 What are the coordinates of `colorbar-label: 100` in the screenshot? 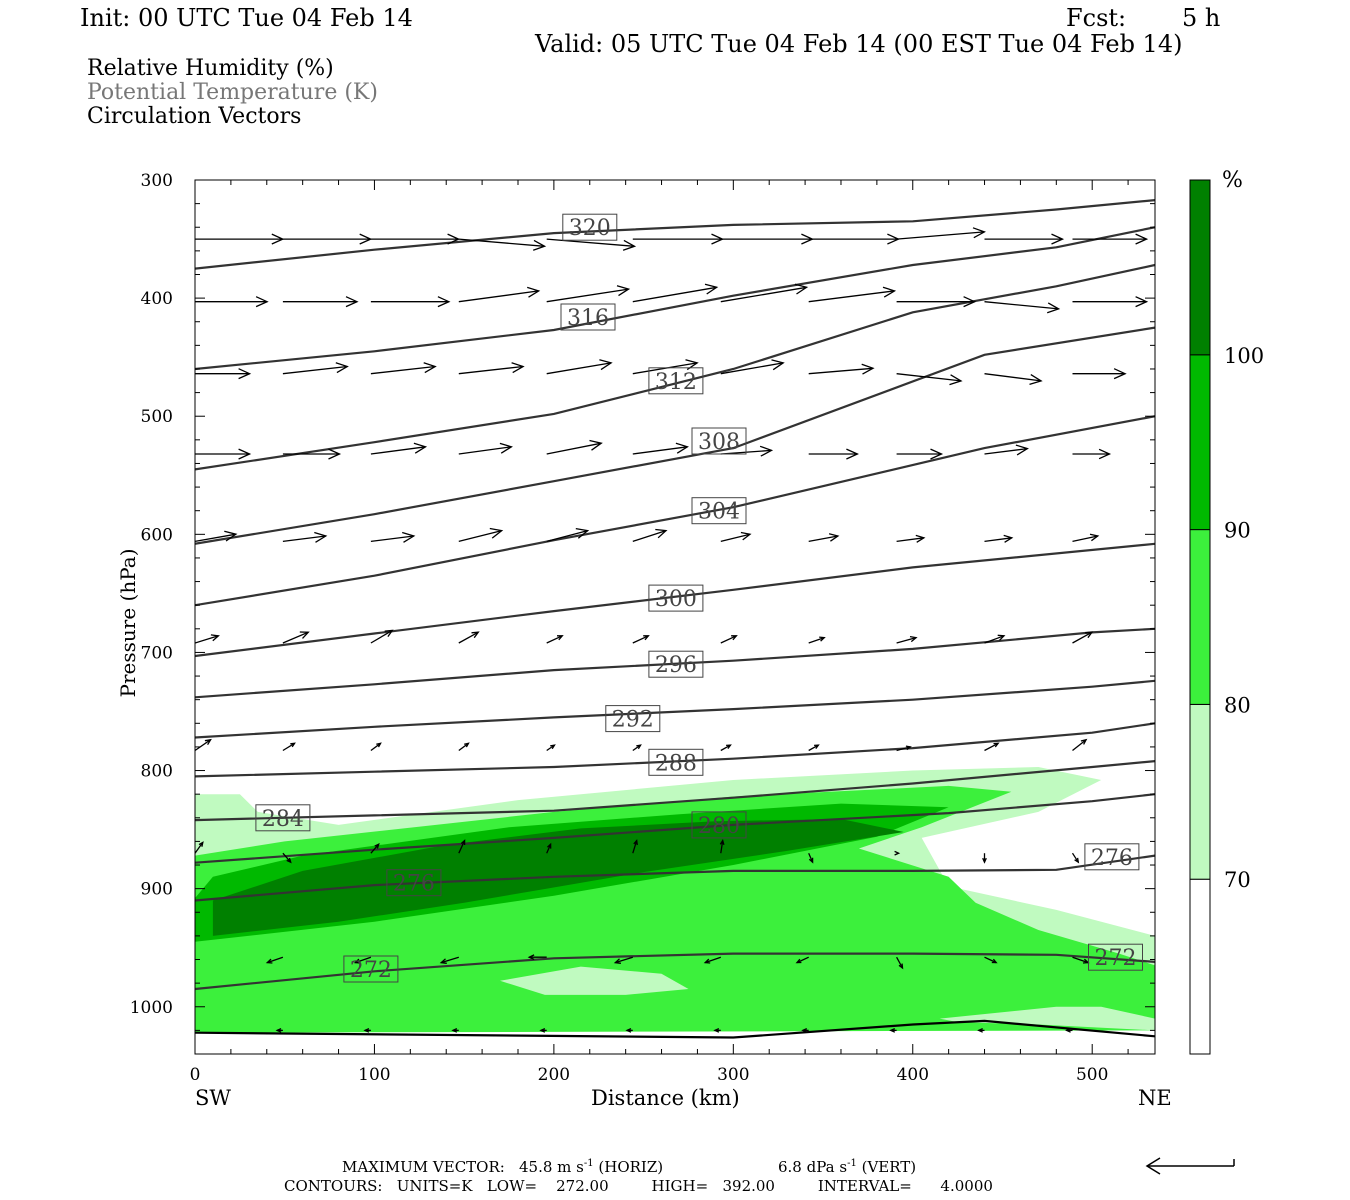 It's located at (1244, 356).